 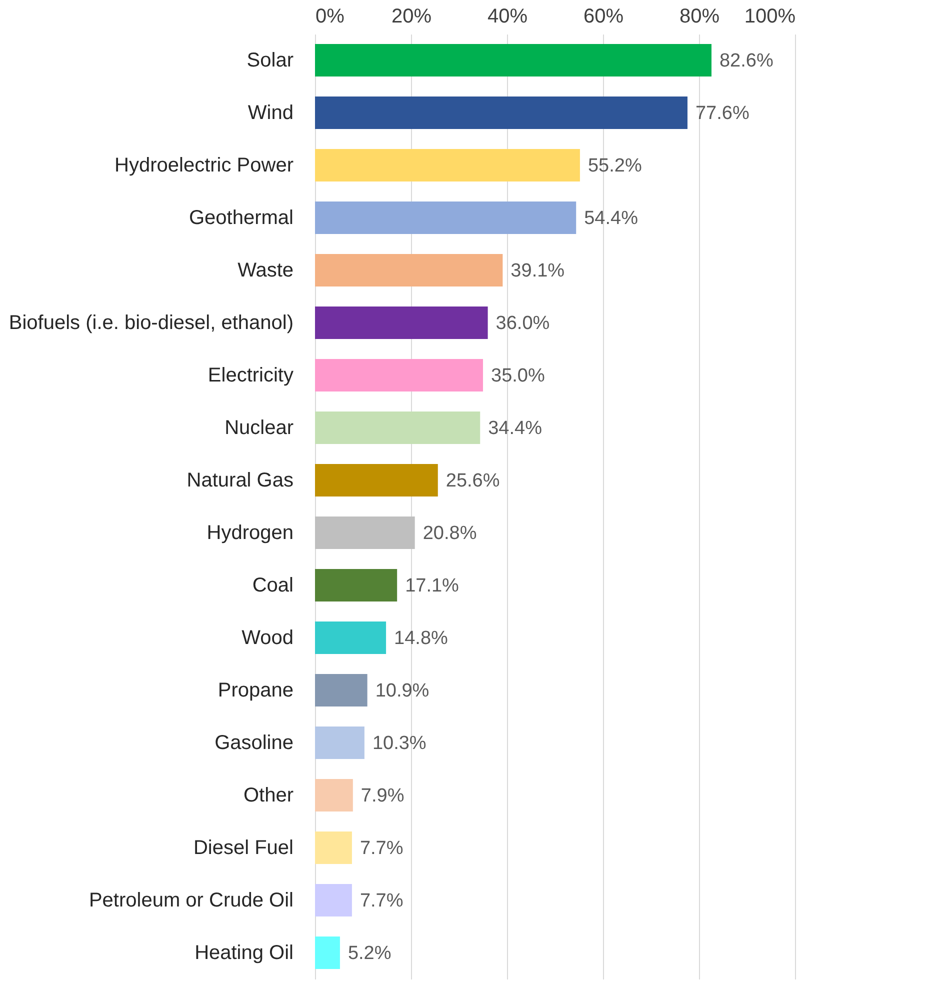 What do you see at coordinates (270, 60) in the screenshot?
I see `y-tick-label: Solar` at bounding box center [270, 60].